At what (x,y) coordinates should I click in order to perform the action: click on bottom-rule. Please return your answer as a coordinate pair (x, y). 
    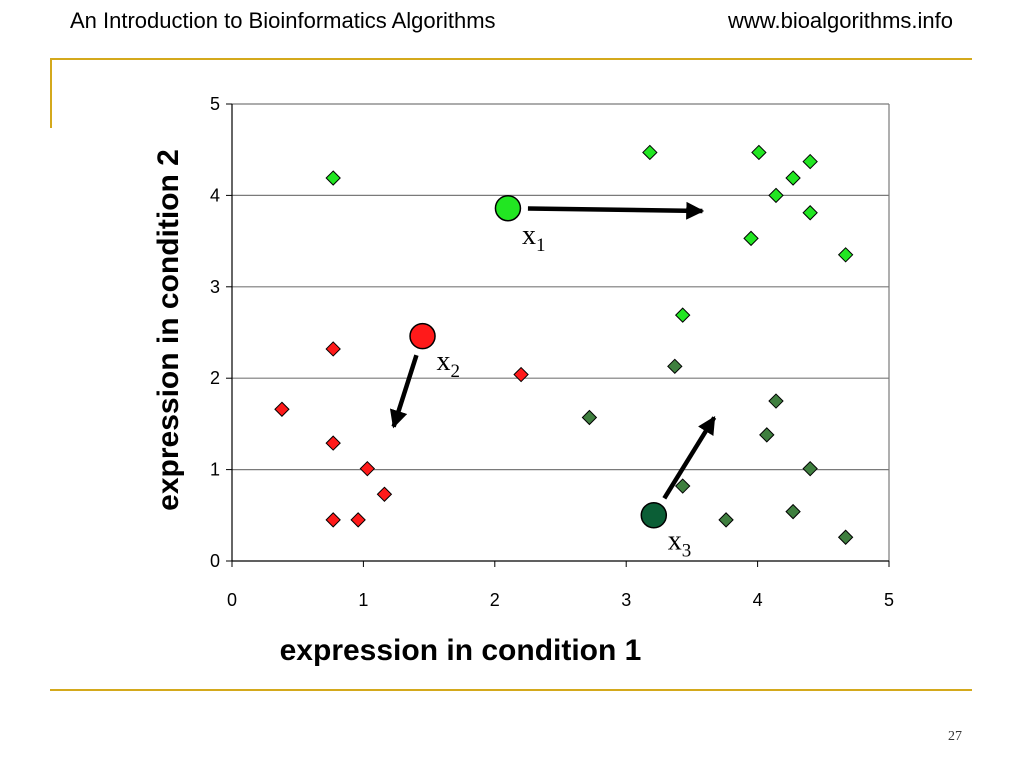
    Looking at the image, I should click on (511, 690).